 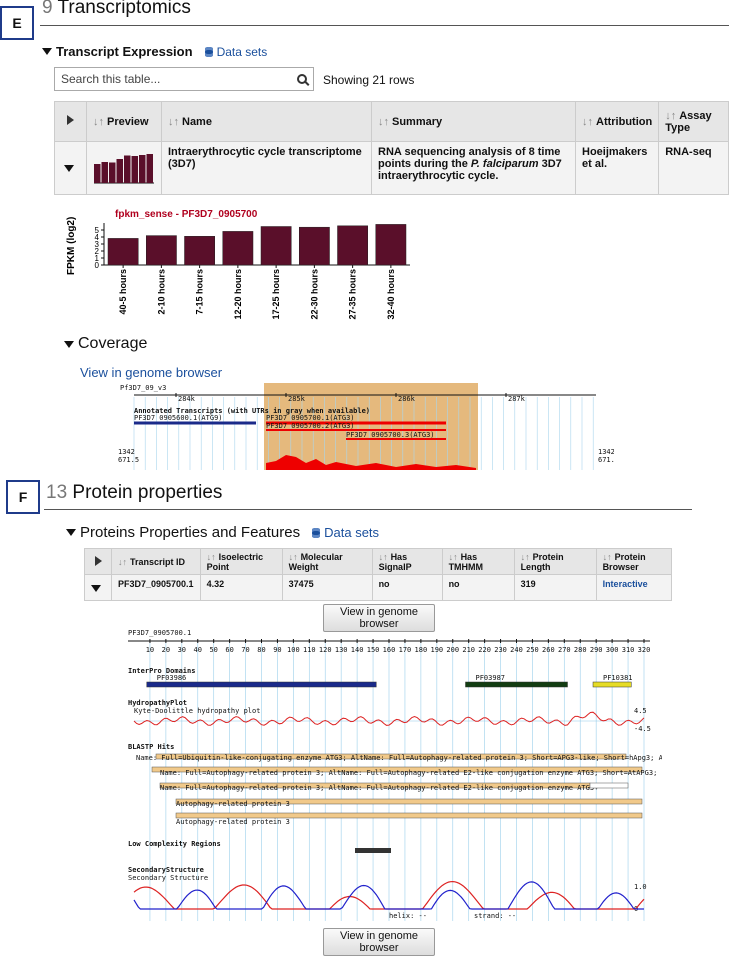 I want to click on coverage-header: Coverage, so click(x=105, y=344).